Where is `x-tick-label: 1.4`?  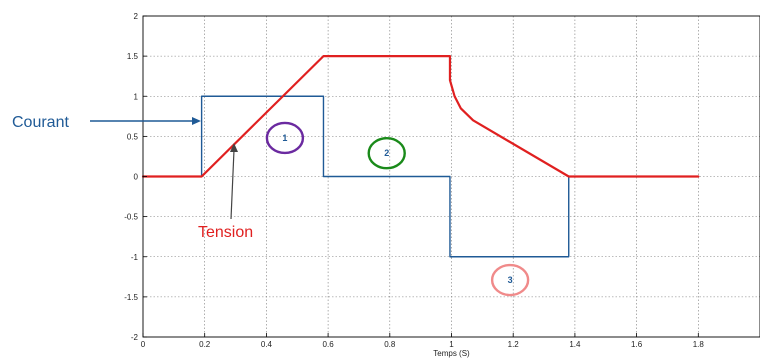
x-tick-label: 1.4 is located at coordinates (575, 344).